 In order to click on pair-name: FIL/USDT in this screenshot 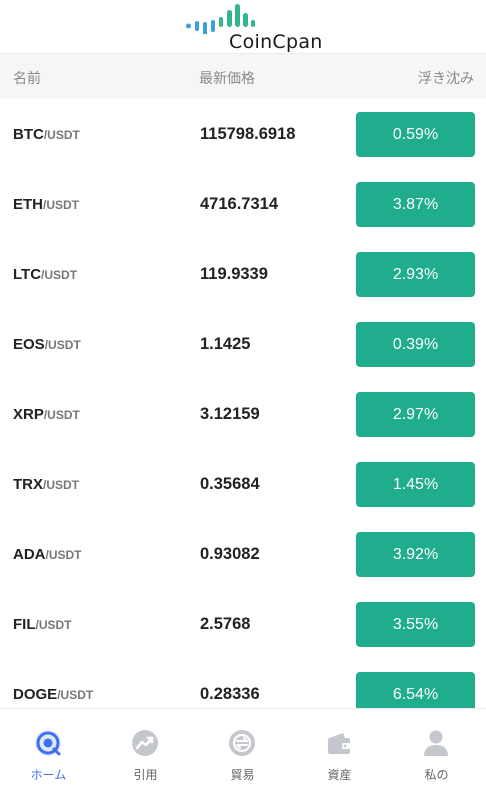, I will do `click(42, 624)`.